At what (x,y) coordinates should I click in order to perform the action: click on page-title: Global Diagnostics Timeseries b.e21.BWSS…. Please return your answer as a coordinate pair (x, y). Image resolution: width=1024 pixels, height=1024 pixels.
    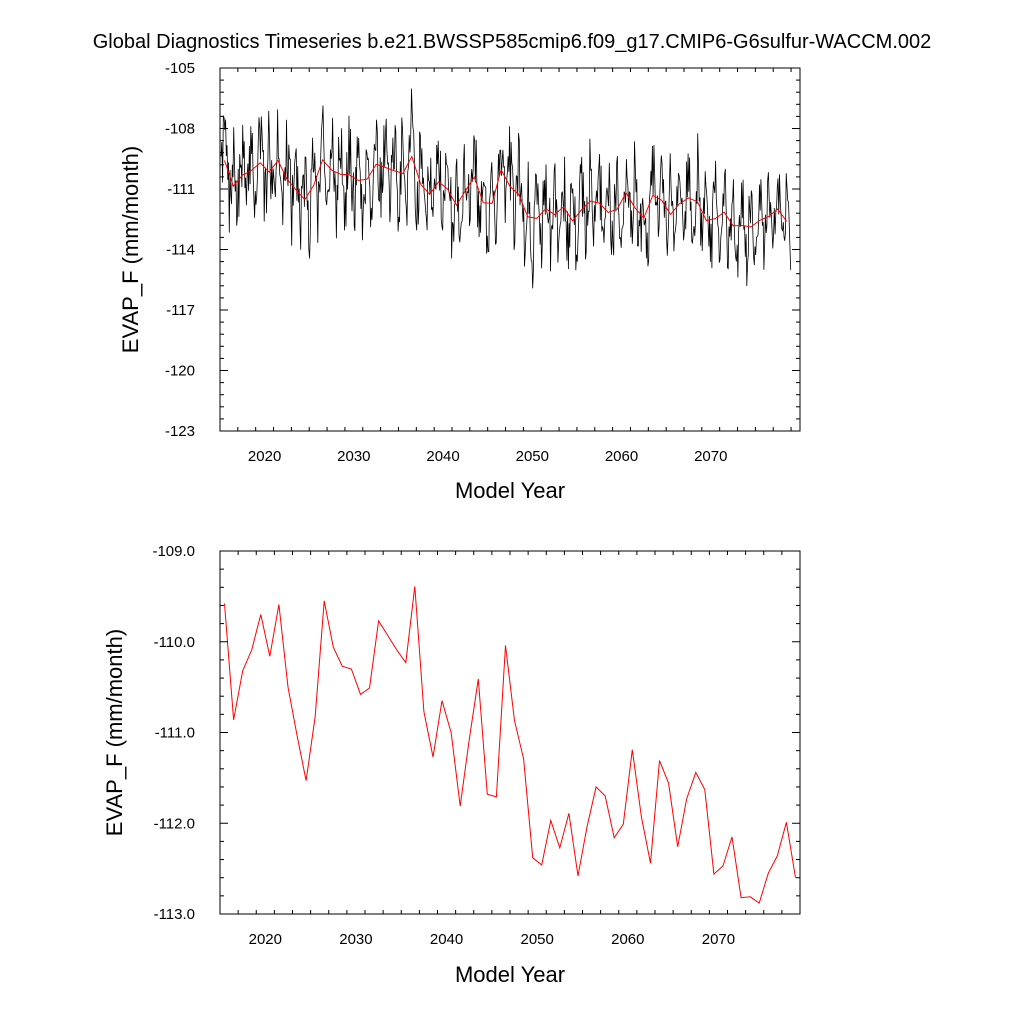
    Looking at the image, I should click on (512, 42).